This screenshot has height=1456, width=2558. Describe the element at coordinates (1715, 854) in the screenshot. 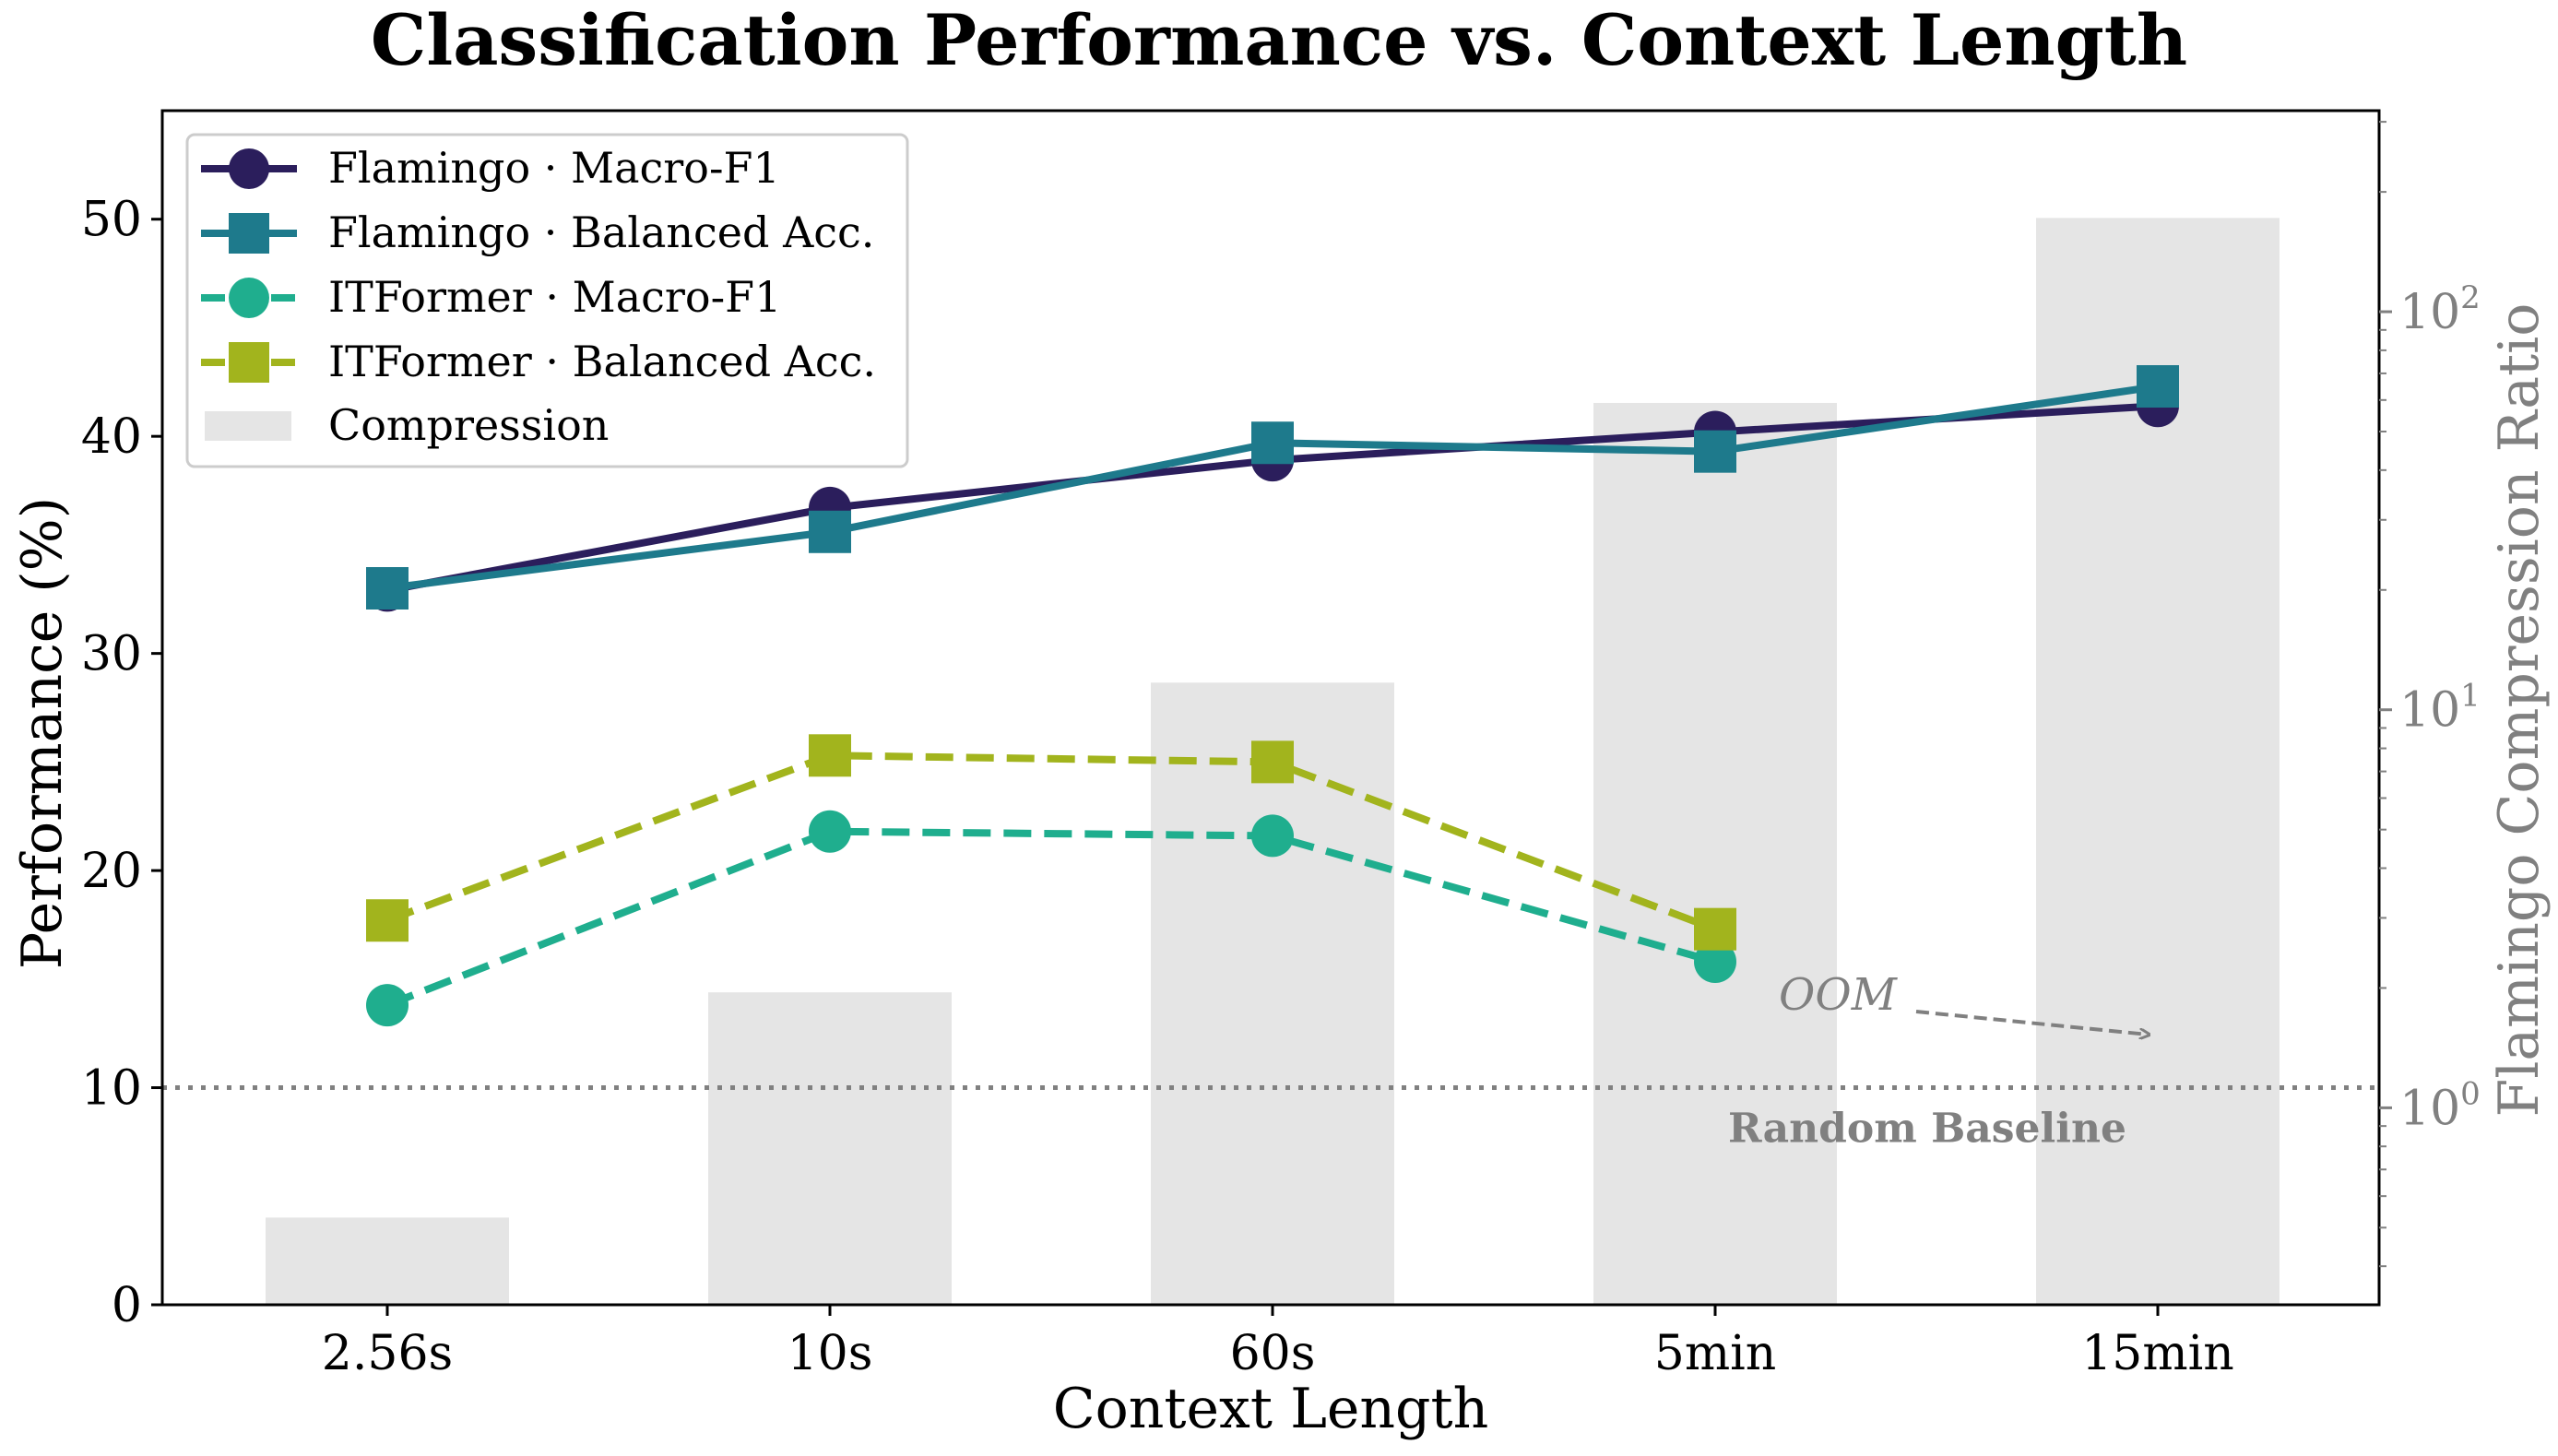

I see `compression-bar-5min` at that location.